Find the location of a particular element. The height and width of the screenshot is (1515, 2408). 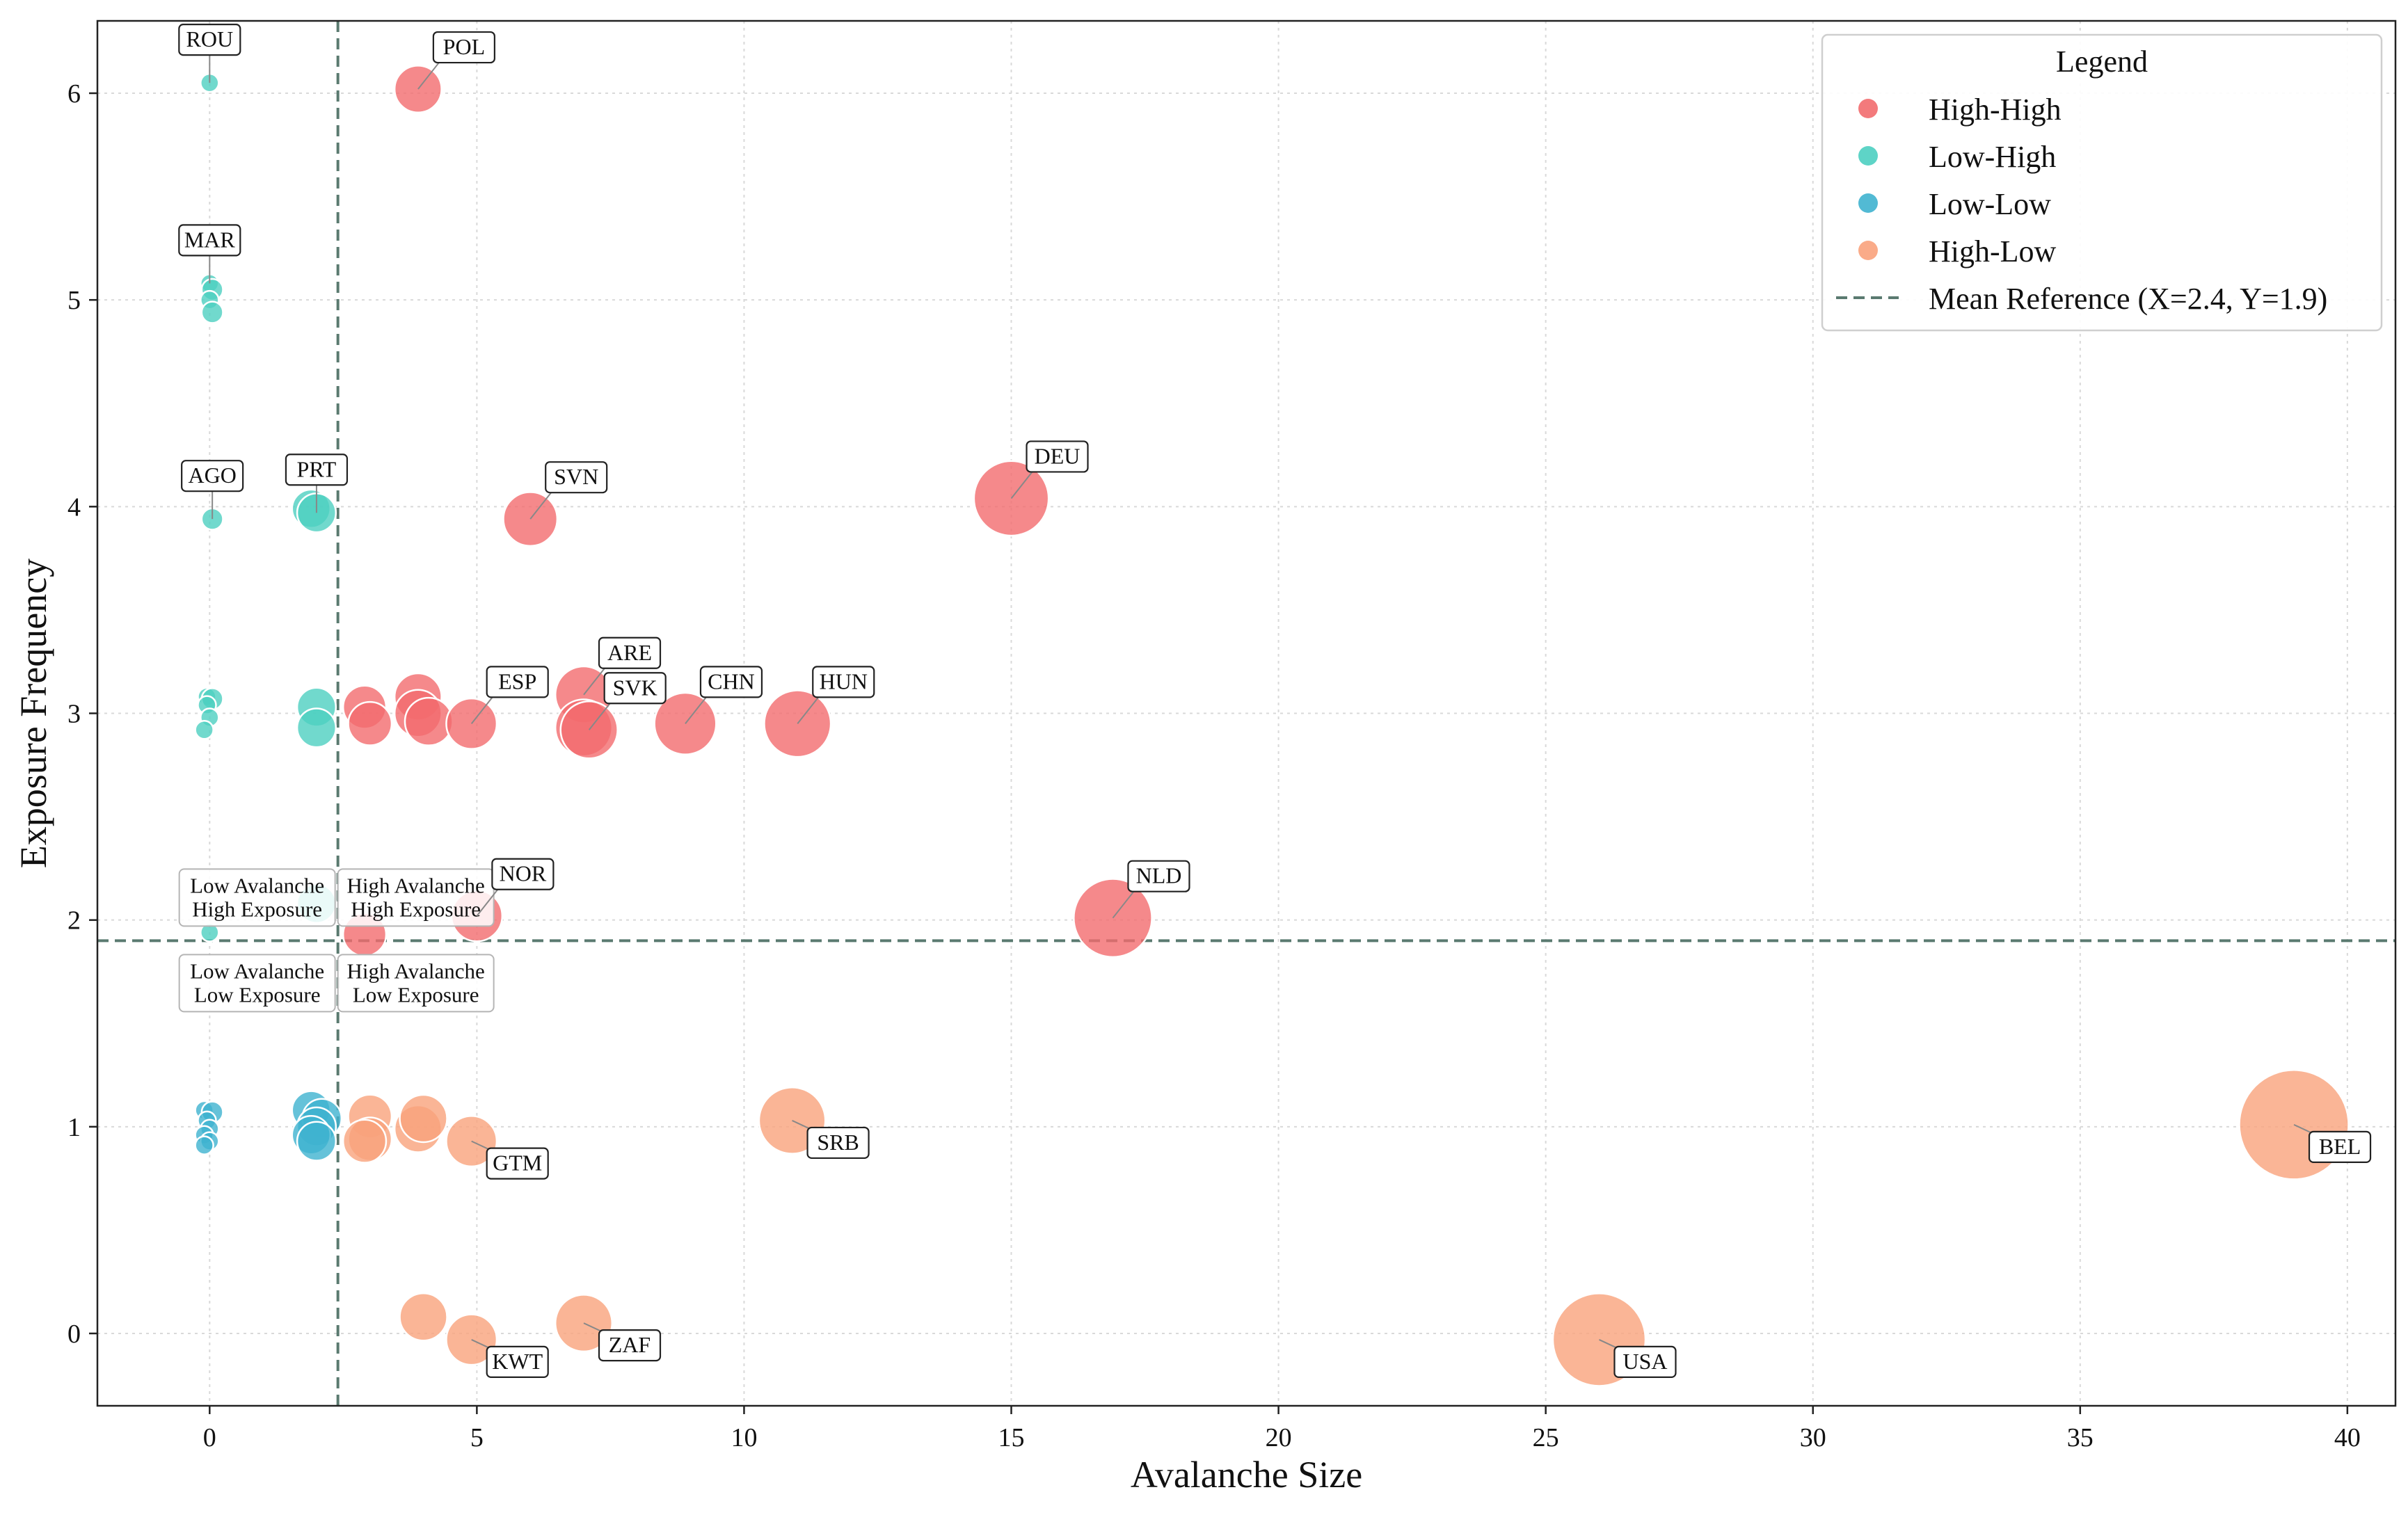

annotation-label: ESP is located at coordinates (517, 681).